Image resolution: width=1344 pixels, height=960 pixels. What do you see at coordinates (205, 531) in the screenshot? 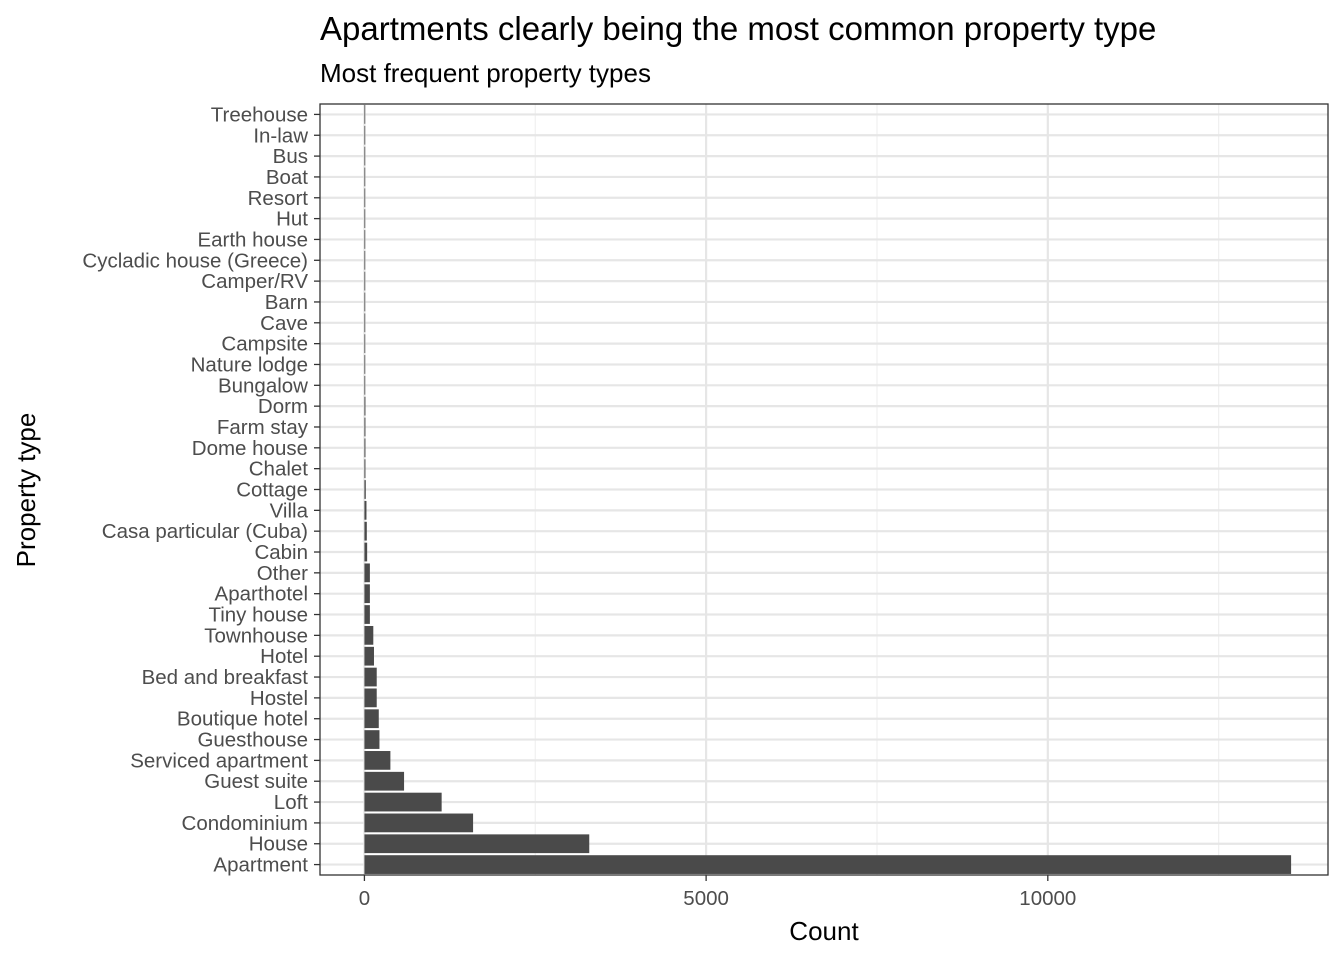
I see `y-tick-label: Casa particular (Cuba)` at bounding box center [205, 531].